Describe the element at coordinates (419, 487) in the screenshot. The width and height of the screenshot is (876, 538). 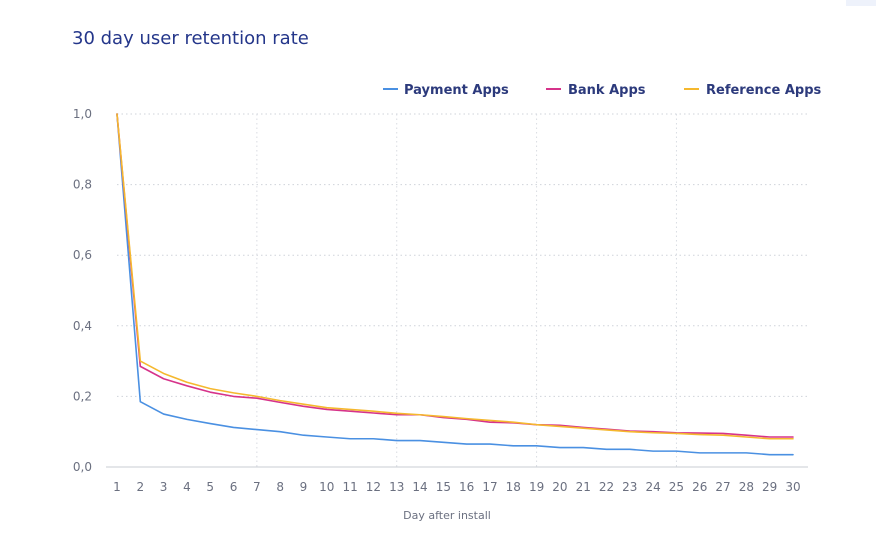
I see `x-tick-label: 14` at that location.